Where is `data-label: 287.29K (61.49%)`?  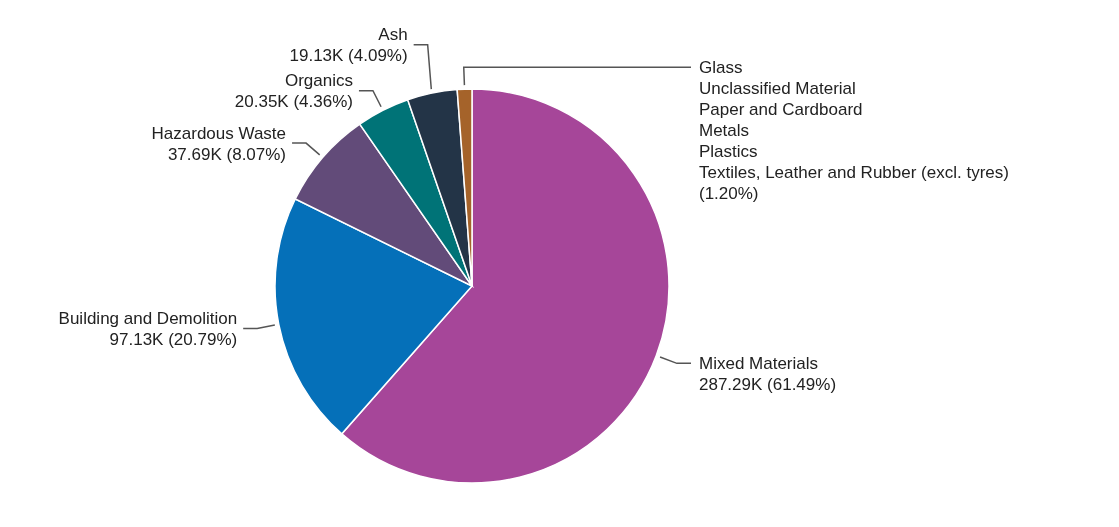
data-label: 287.29K (61.49%) is located at coordinates (768, 385).